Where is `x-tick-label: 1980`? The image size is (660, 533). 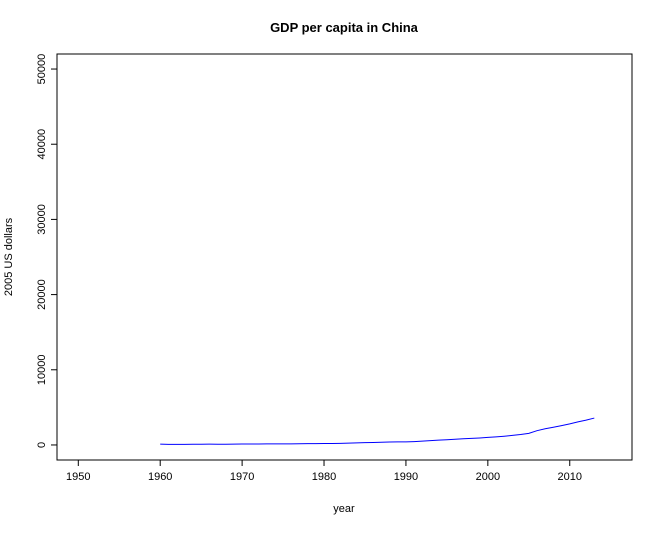
x-tick-label: 1980 is located at coordinates (324, 477).